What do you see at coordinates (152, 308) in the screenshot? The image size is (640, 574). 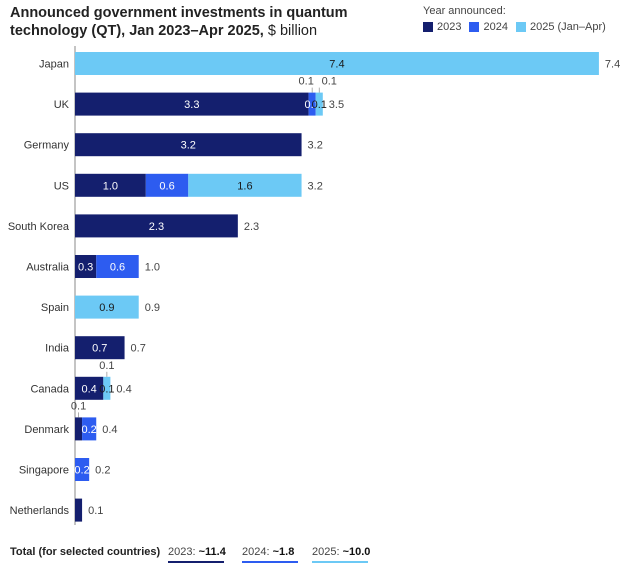 I see `total-label-spain: 0.9` at bounding box center [152, 308].